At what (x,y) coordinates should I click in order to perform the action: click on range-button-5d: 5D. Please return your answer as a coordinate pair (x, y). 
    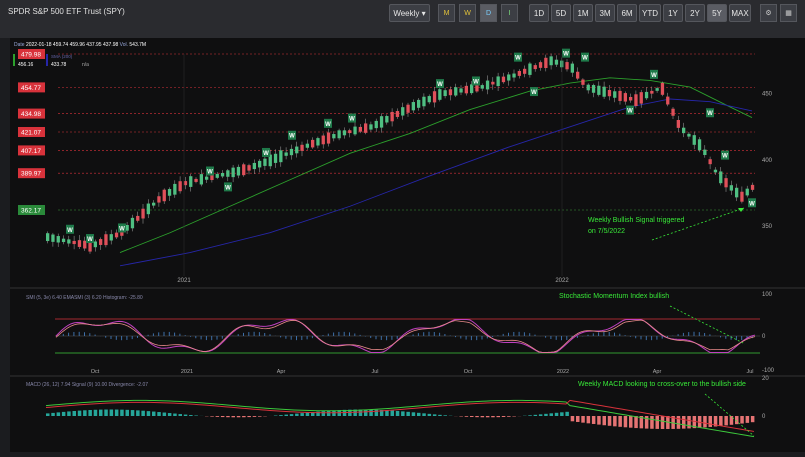
    Looking at the image, I should click on (561, 13).